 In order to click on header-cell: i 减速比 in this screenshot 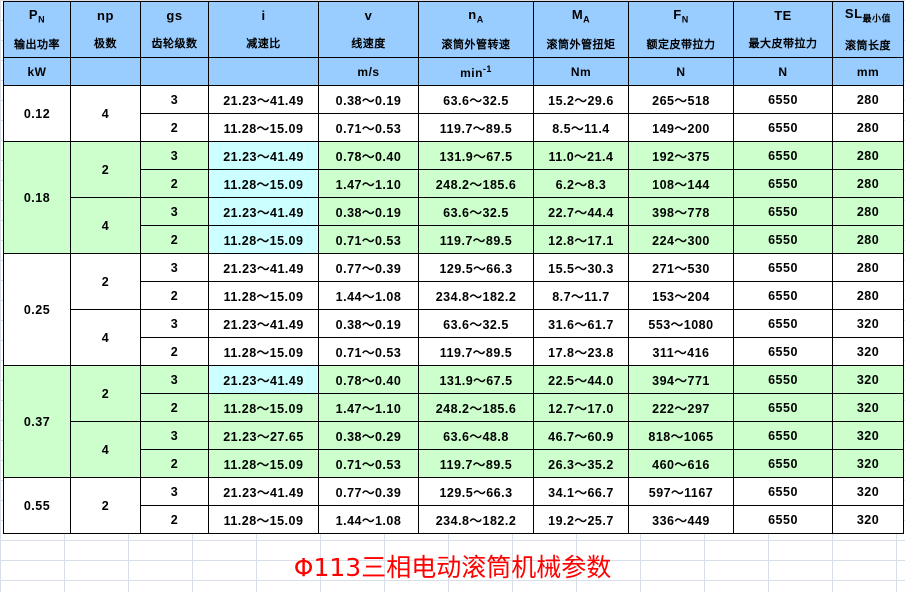, I will do `click(263, 29)`.